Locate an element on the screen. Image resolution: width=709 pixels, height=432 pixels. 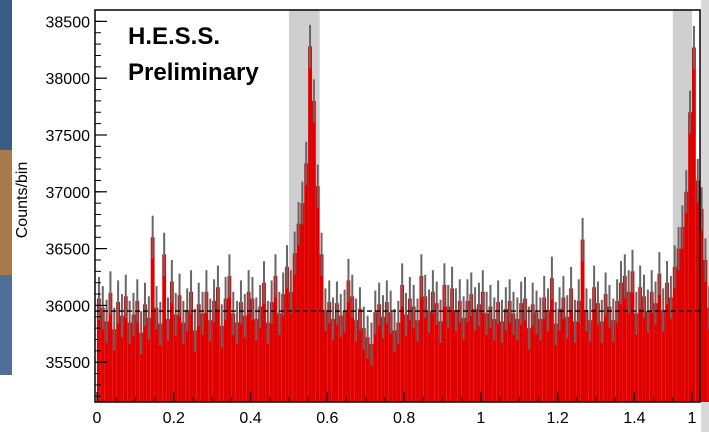
y-tick-label: 37000 is located at coordinates (68, 193).